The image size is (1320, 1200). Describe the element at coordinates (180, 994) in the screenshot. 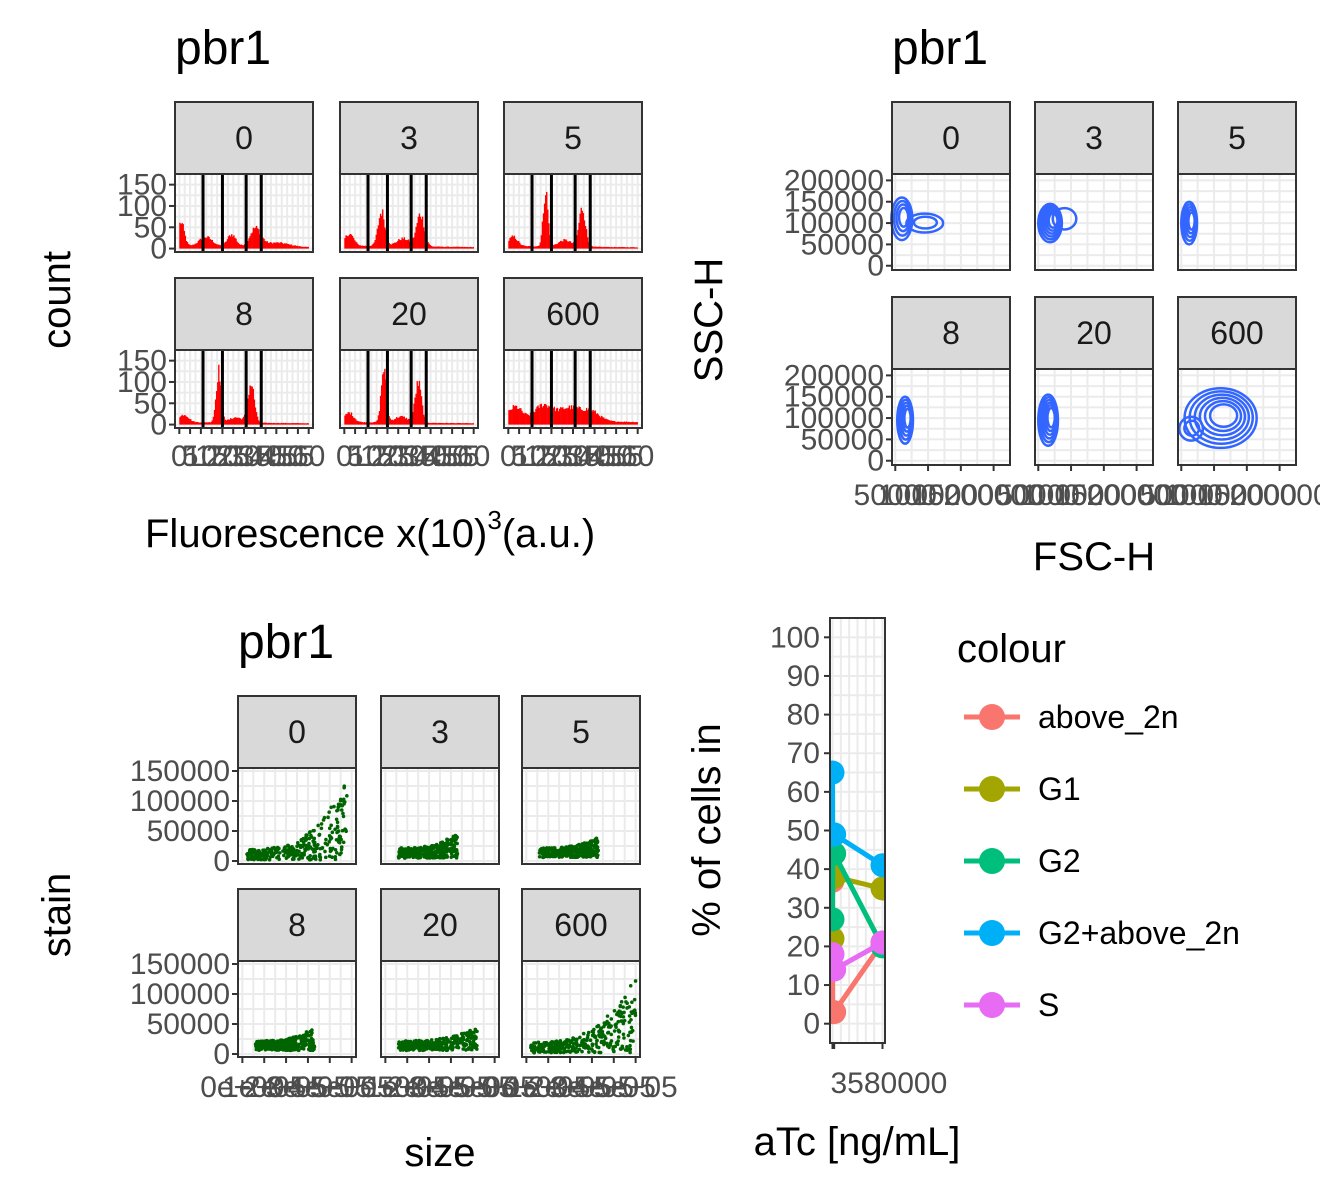

I see `y-tick-label: 100000` at that location.